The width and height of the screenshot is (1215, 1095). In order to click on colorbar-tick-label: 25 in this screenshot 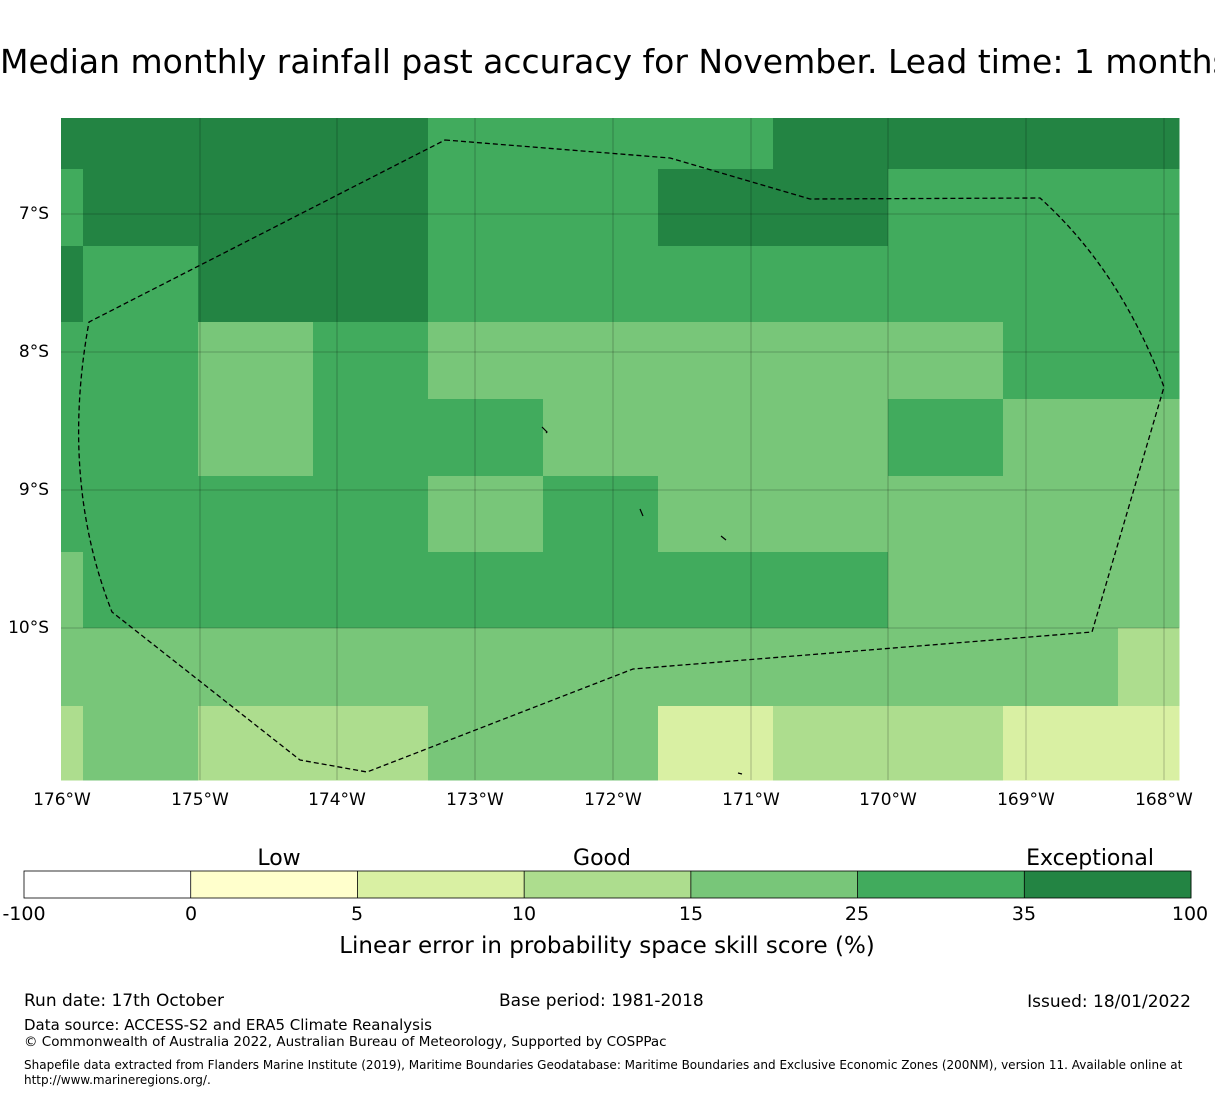, I will do `click(857, 914)`.